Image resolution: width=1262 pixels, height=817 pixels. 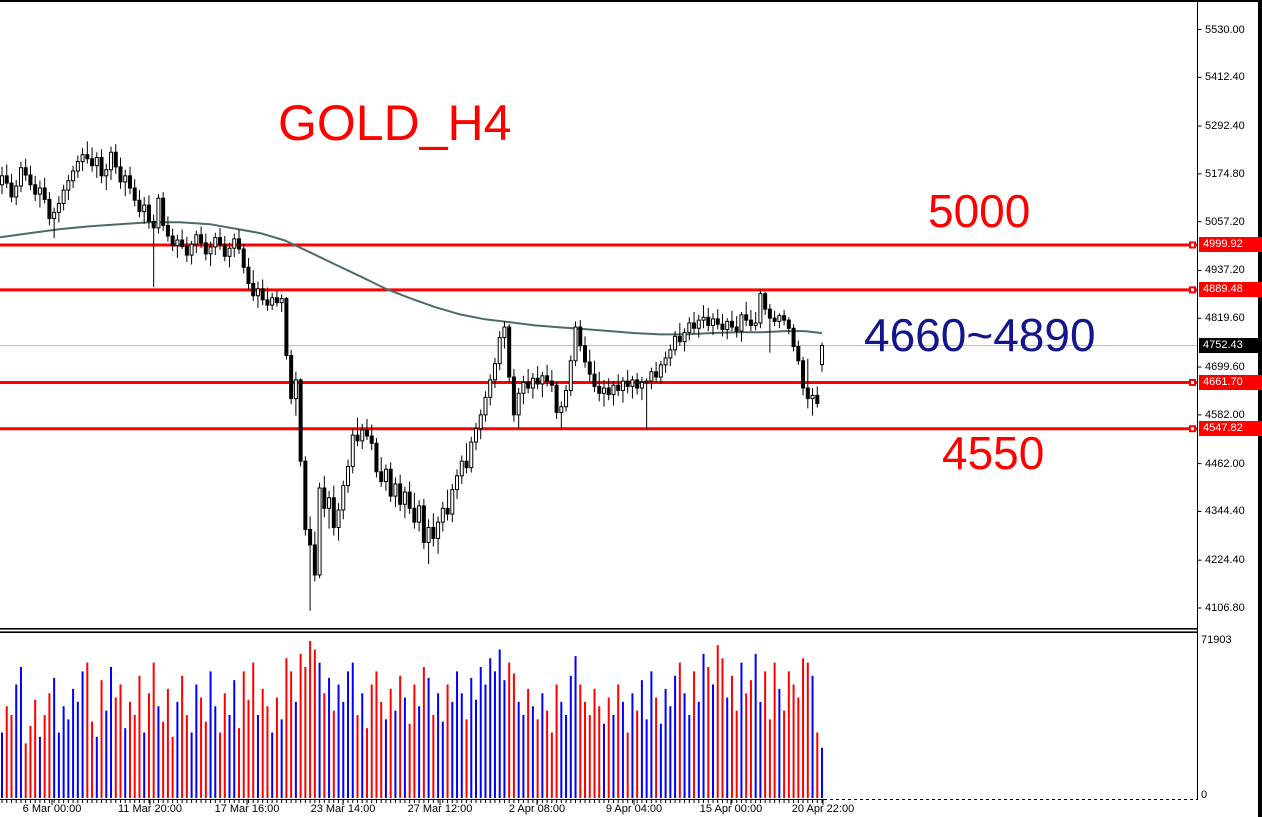 I want to click on support-4550-annotation: 4550, so click(x=993, y=453).